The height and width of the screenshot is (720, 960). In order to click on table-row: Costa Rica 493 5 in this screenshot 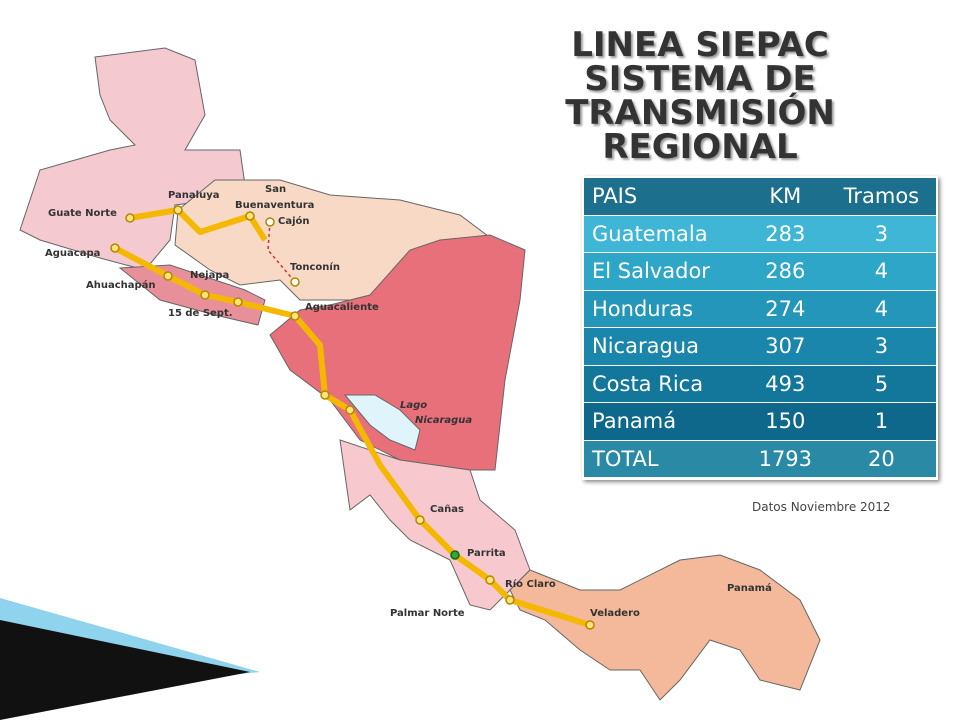, I will do `click(760, 384)`.